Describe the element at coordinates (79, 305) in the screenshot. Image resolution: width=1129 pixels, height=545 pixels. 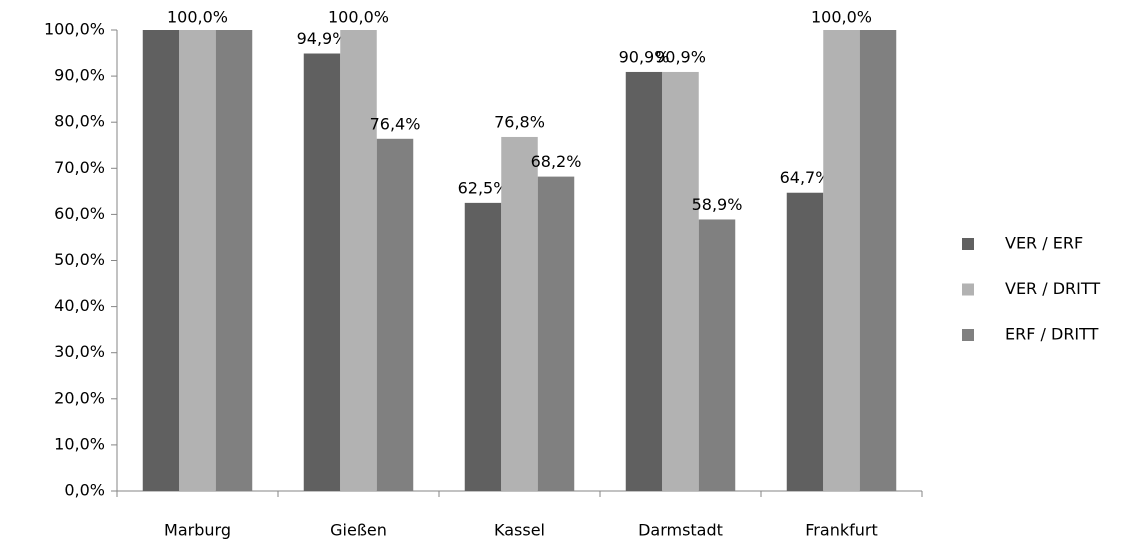
I see `y-tick-label: 40,0%` at that location.